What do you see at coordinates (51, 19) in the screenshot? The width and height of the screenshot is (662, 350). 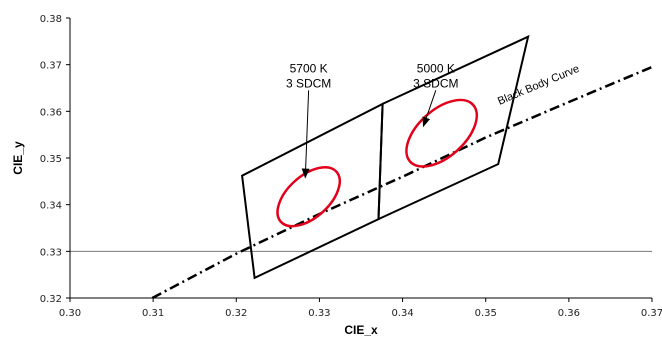 I see `y-tick-label: 0.38` at bounding box center [51, 19].